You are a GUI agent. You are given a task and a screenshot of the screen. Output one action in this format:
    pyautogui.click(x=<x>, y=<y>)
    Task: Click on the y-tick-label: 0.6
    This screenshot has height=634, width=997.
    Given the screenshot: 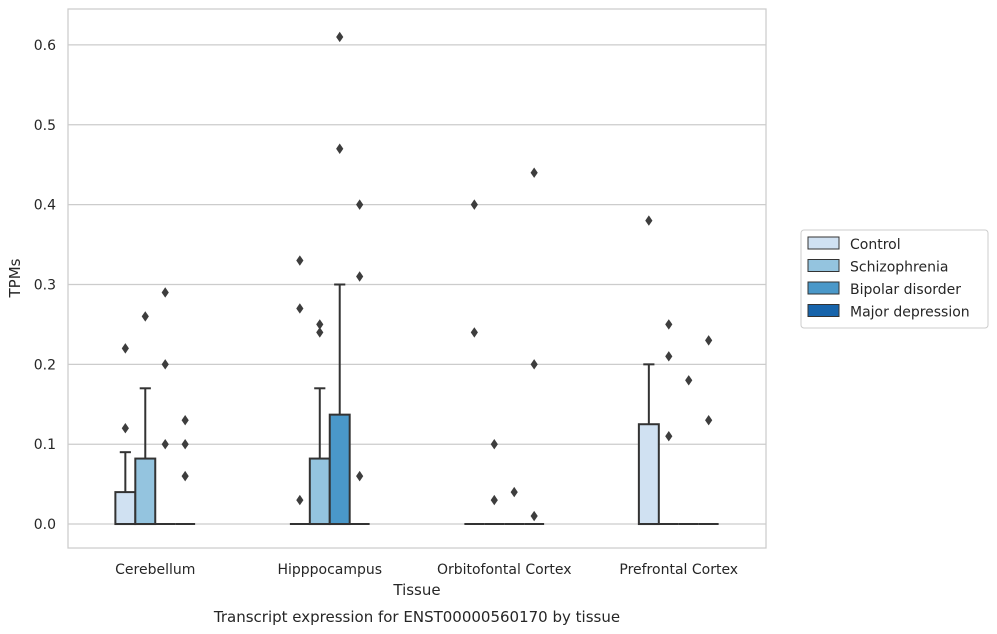 What is the action you would take?
    pyautogui.click(x=45, y=46)
    